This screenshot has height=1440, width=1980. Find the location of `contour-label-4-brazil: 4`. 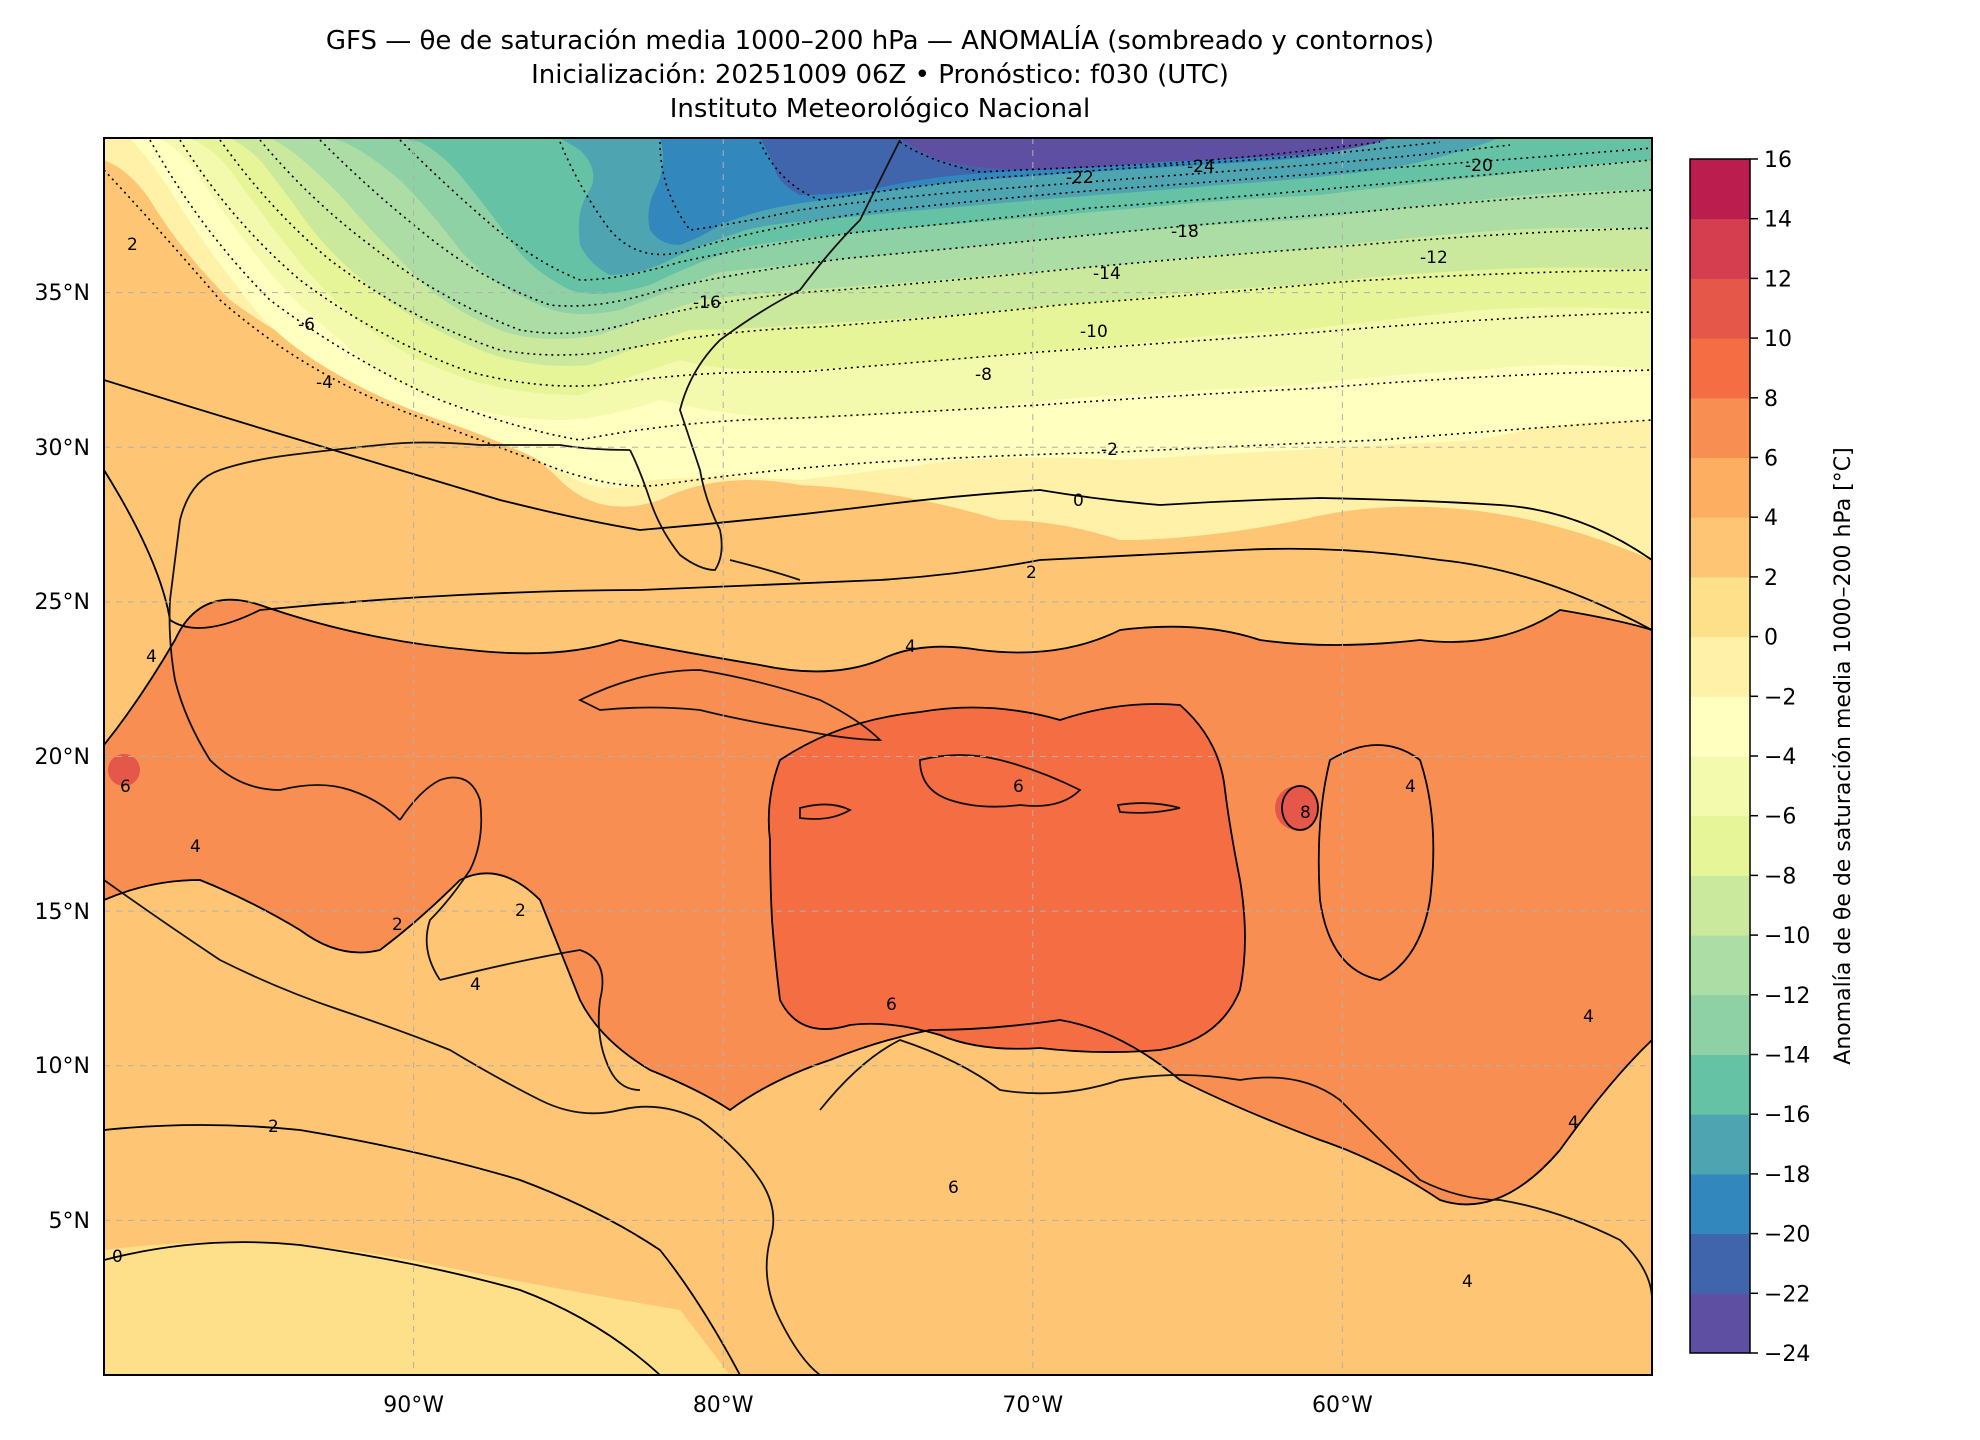

contour-label-4-brazil: 4 is located at coordinates (1467, 1282).